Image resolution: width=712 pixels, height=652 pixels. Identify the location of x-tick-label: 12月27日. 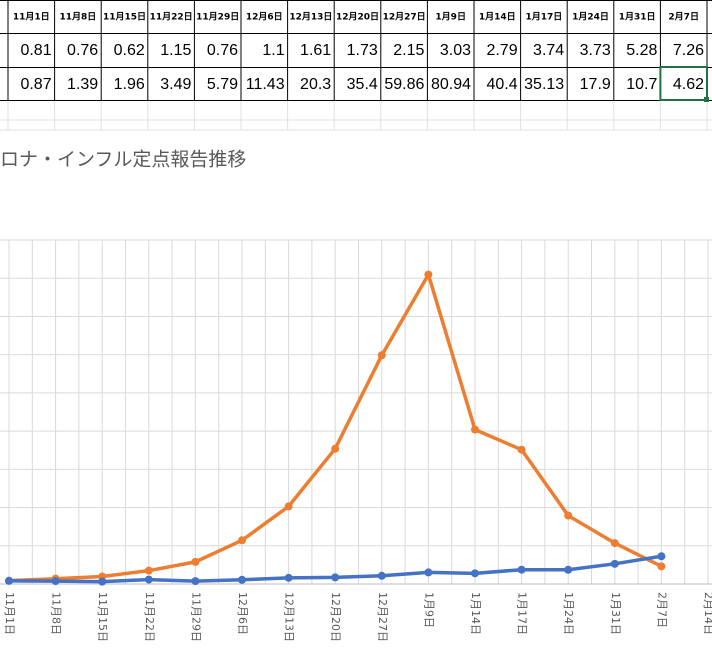
(382, 617).